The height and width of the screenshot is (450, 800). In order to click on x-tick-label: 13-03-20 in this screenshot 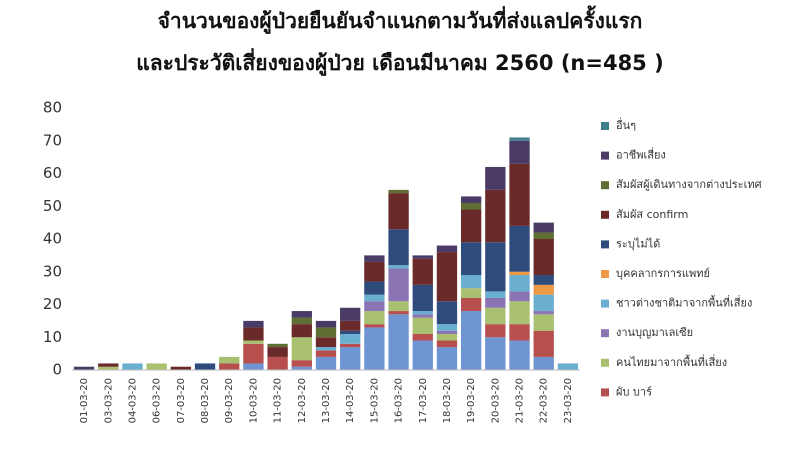, I will do `click(326, 400)`.